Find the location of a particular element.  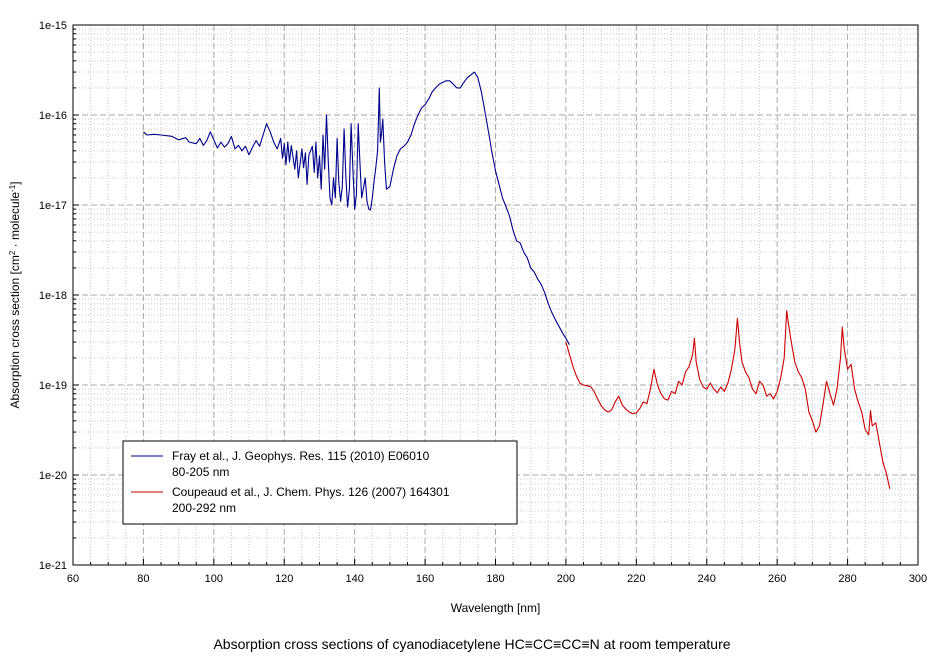

x-tick-label: 140 is located at coordinates (354, 579).